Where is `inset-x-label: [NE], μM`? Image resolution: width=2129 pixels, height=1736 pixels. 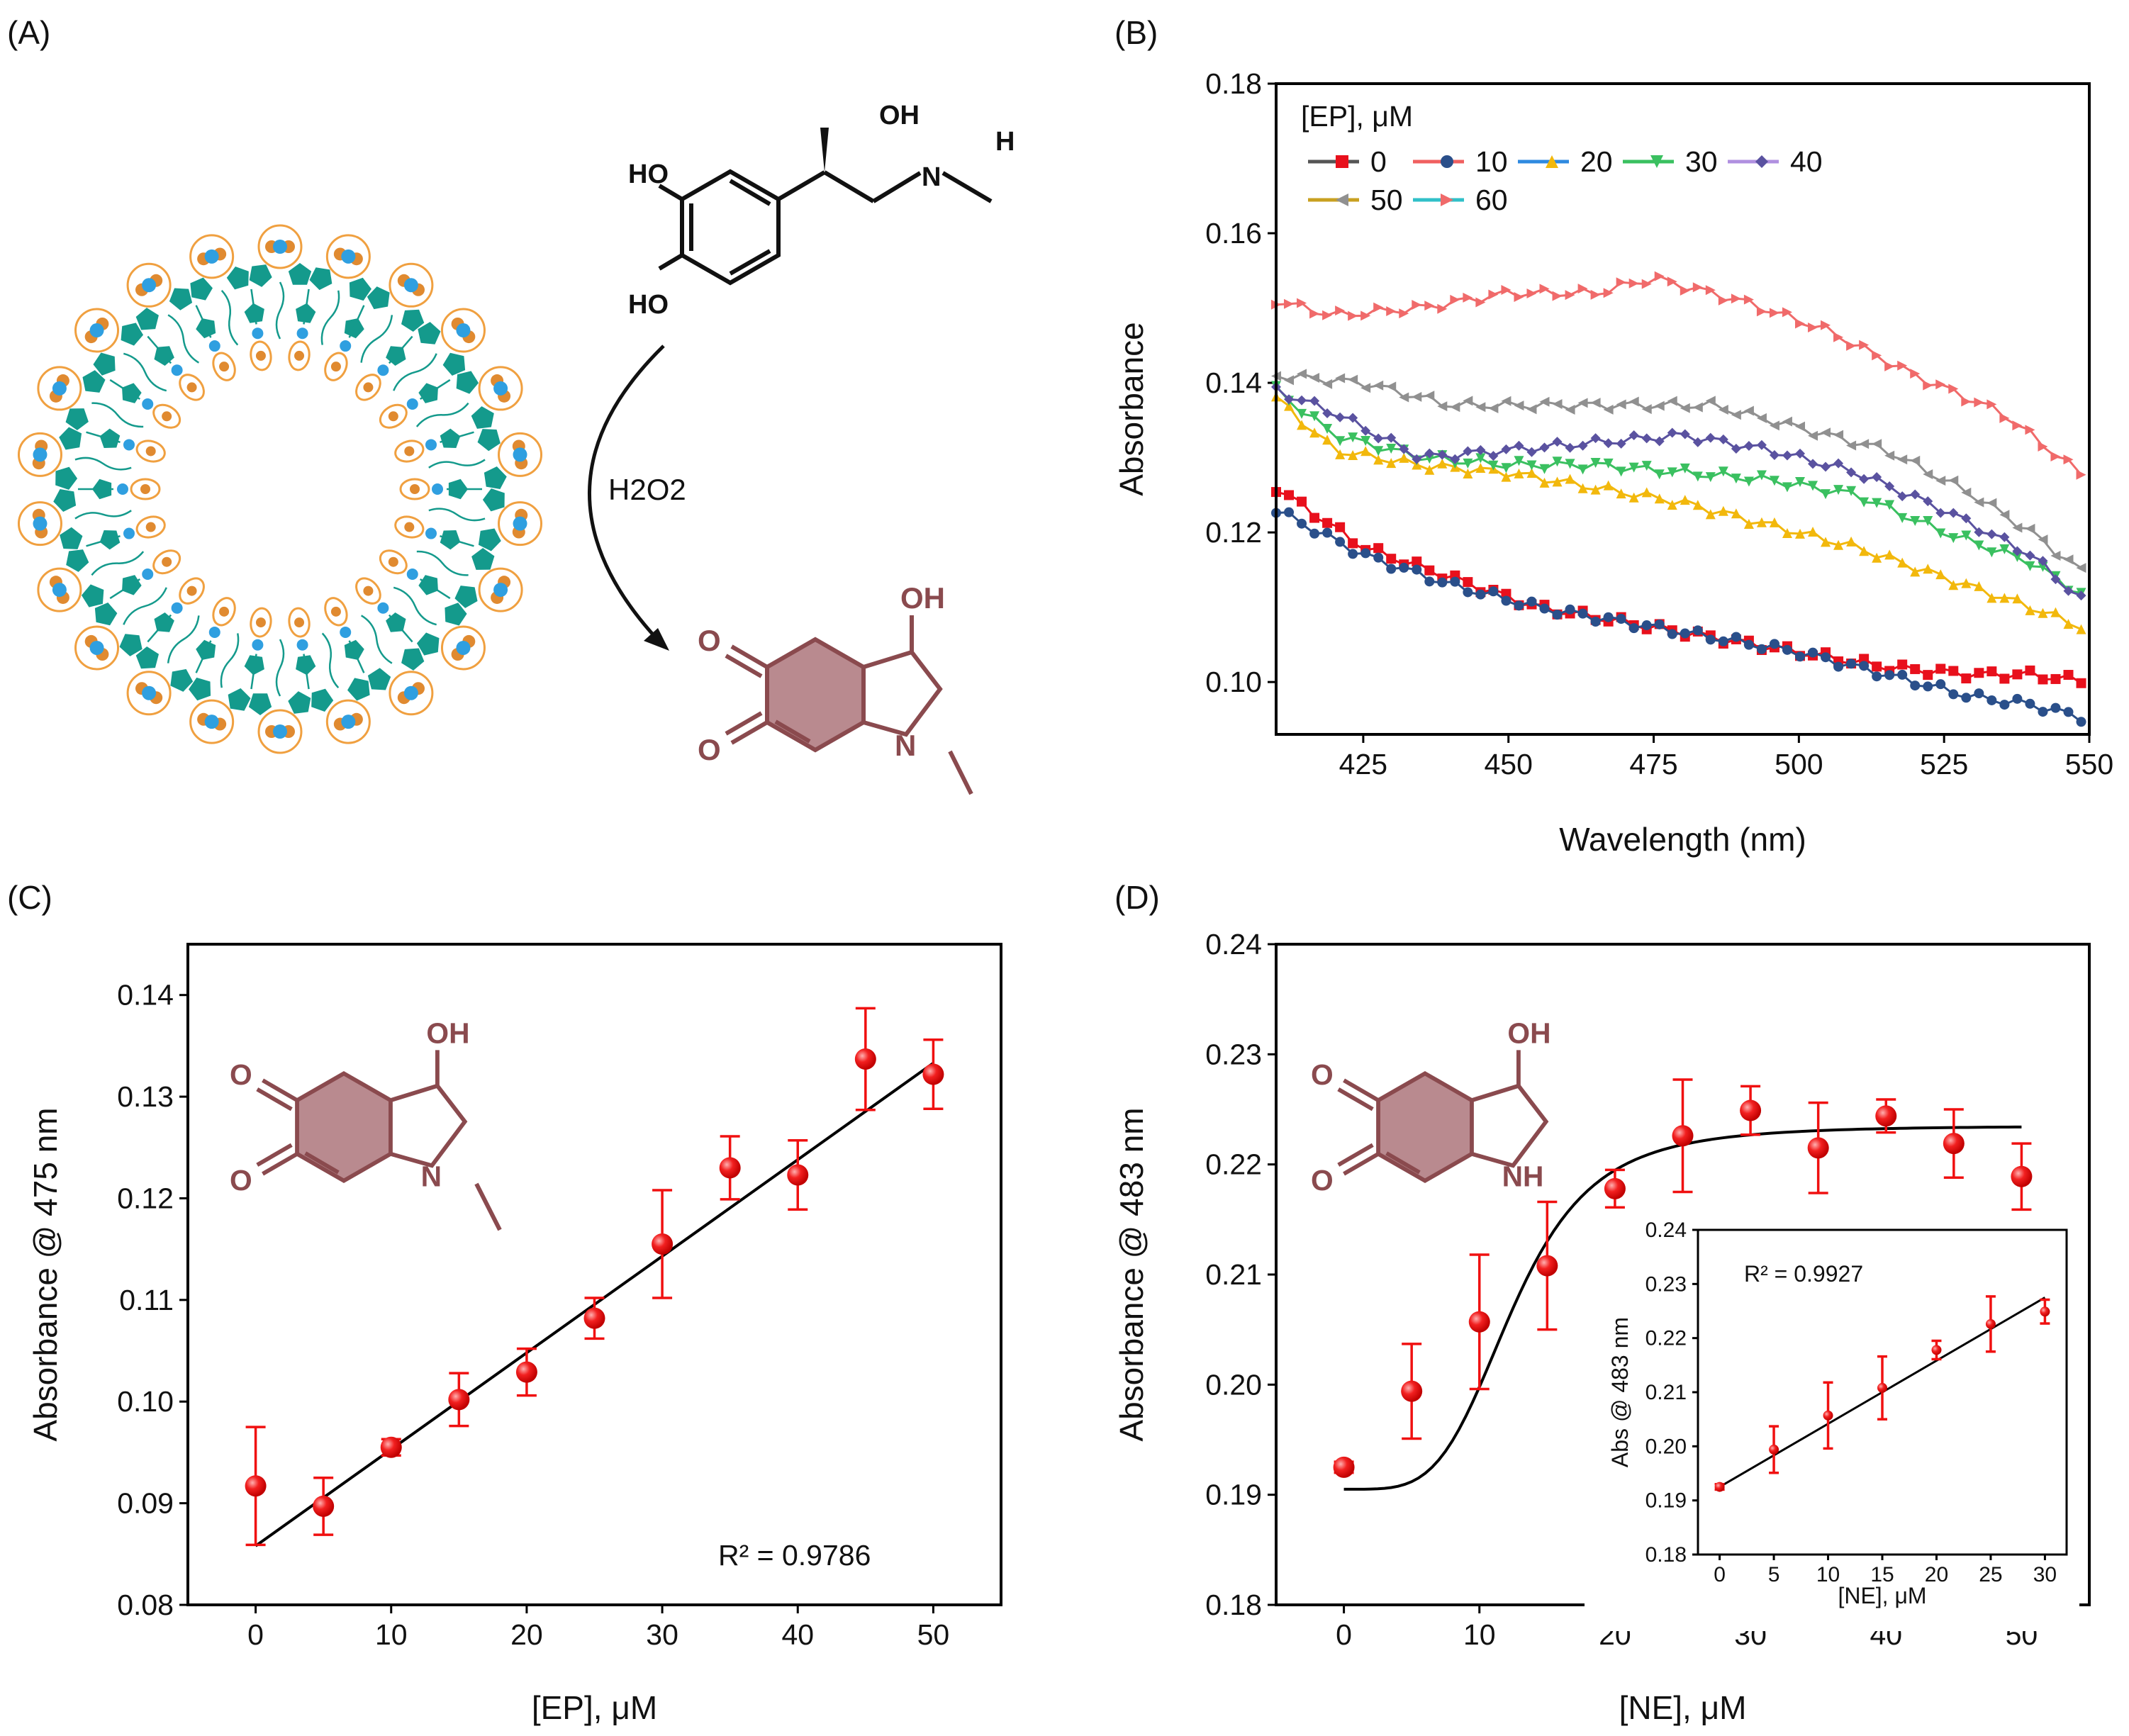
inset-x-label: [NE], μM is located at coordinates (1882, 1596).